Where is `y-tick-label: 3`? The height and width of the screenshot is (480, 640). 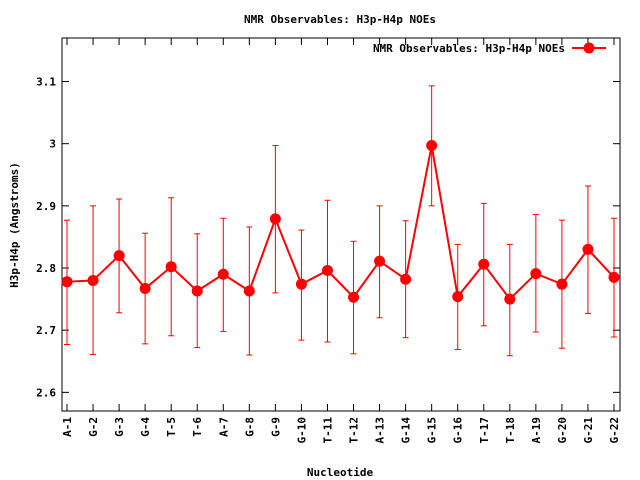 y-tick-label: 3 is located at coordinates (52, 144).